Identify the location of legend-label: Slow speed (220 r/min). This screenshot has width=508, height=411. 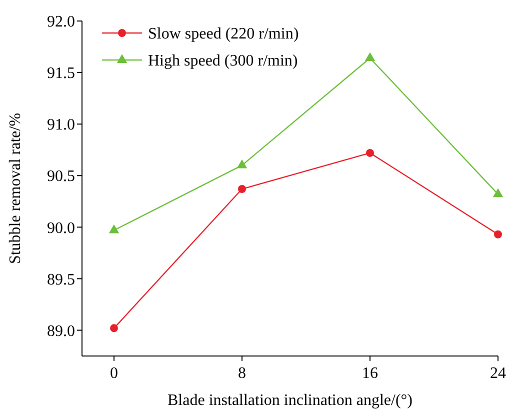
(223, 34).